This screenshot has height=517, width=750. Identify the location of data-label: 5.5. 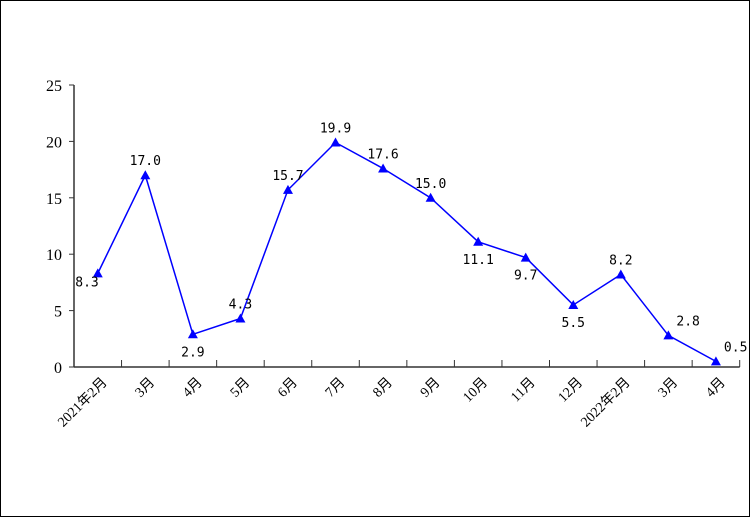
(573, 323).